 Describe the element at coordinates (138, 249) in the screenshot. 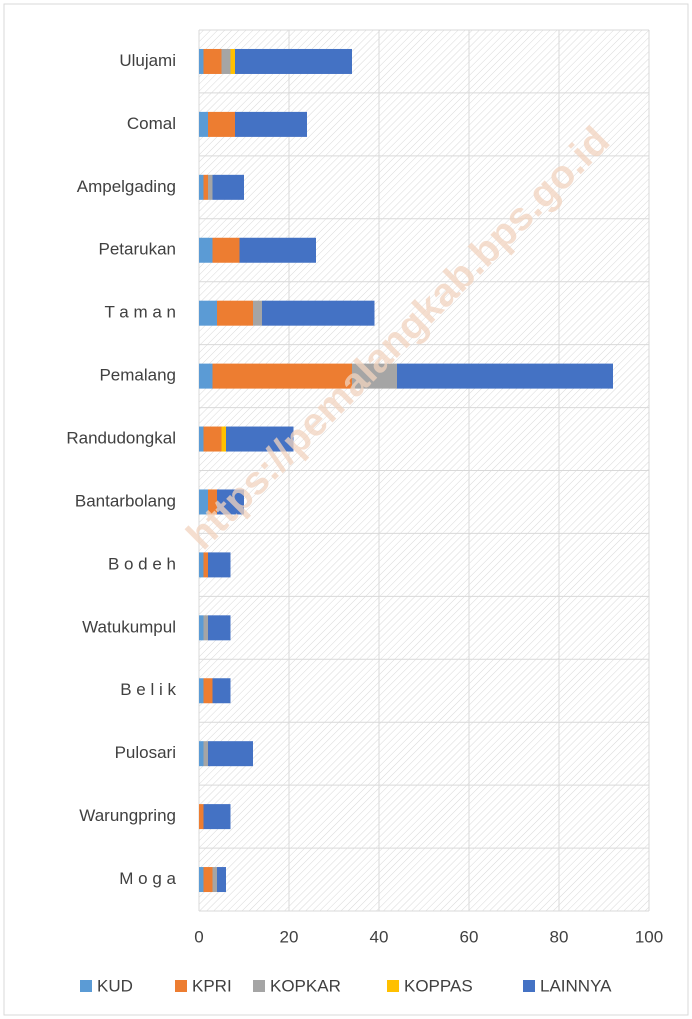

I see `y-tick-label: Petarukan` at that location.